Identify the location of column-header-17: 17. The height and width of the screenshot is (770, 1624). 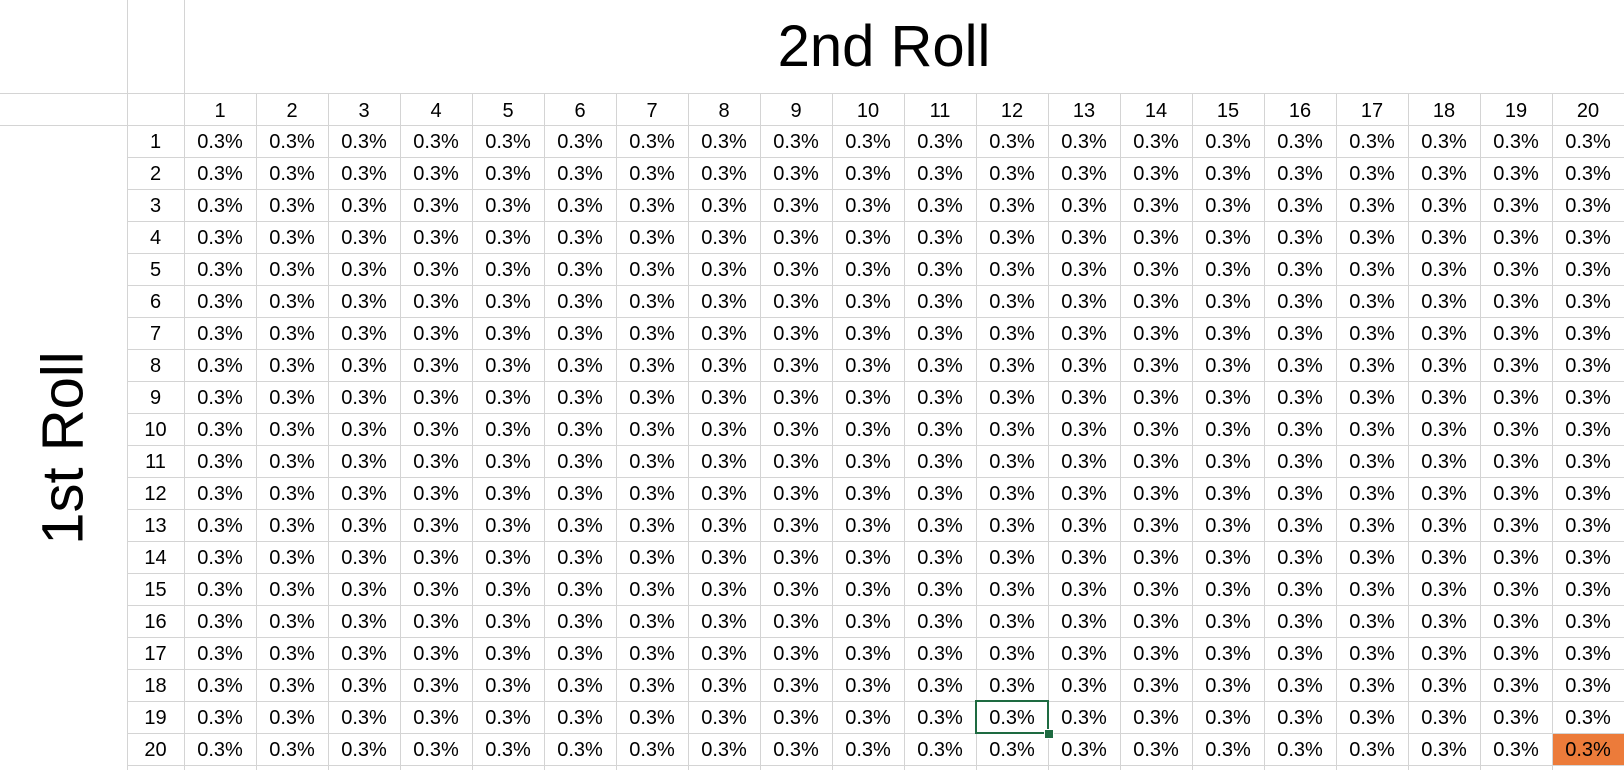
(1372, 111).